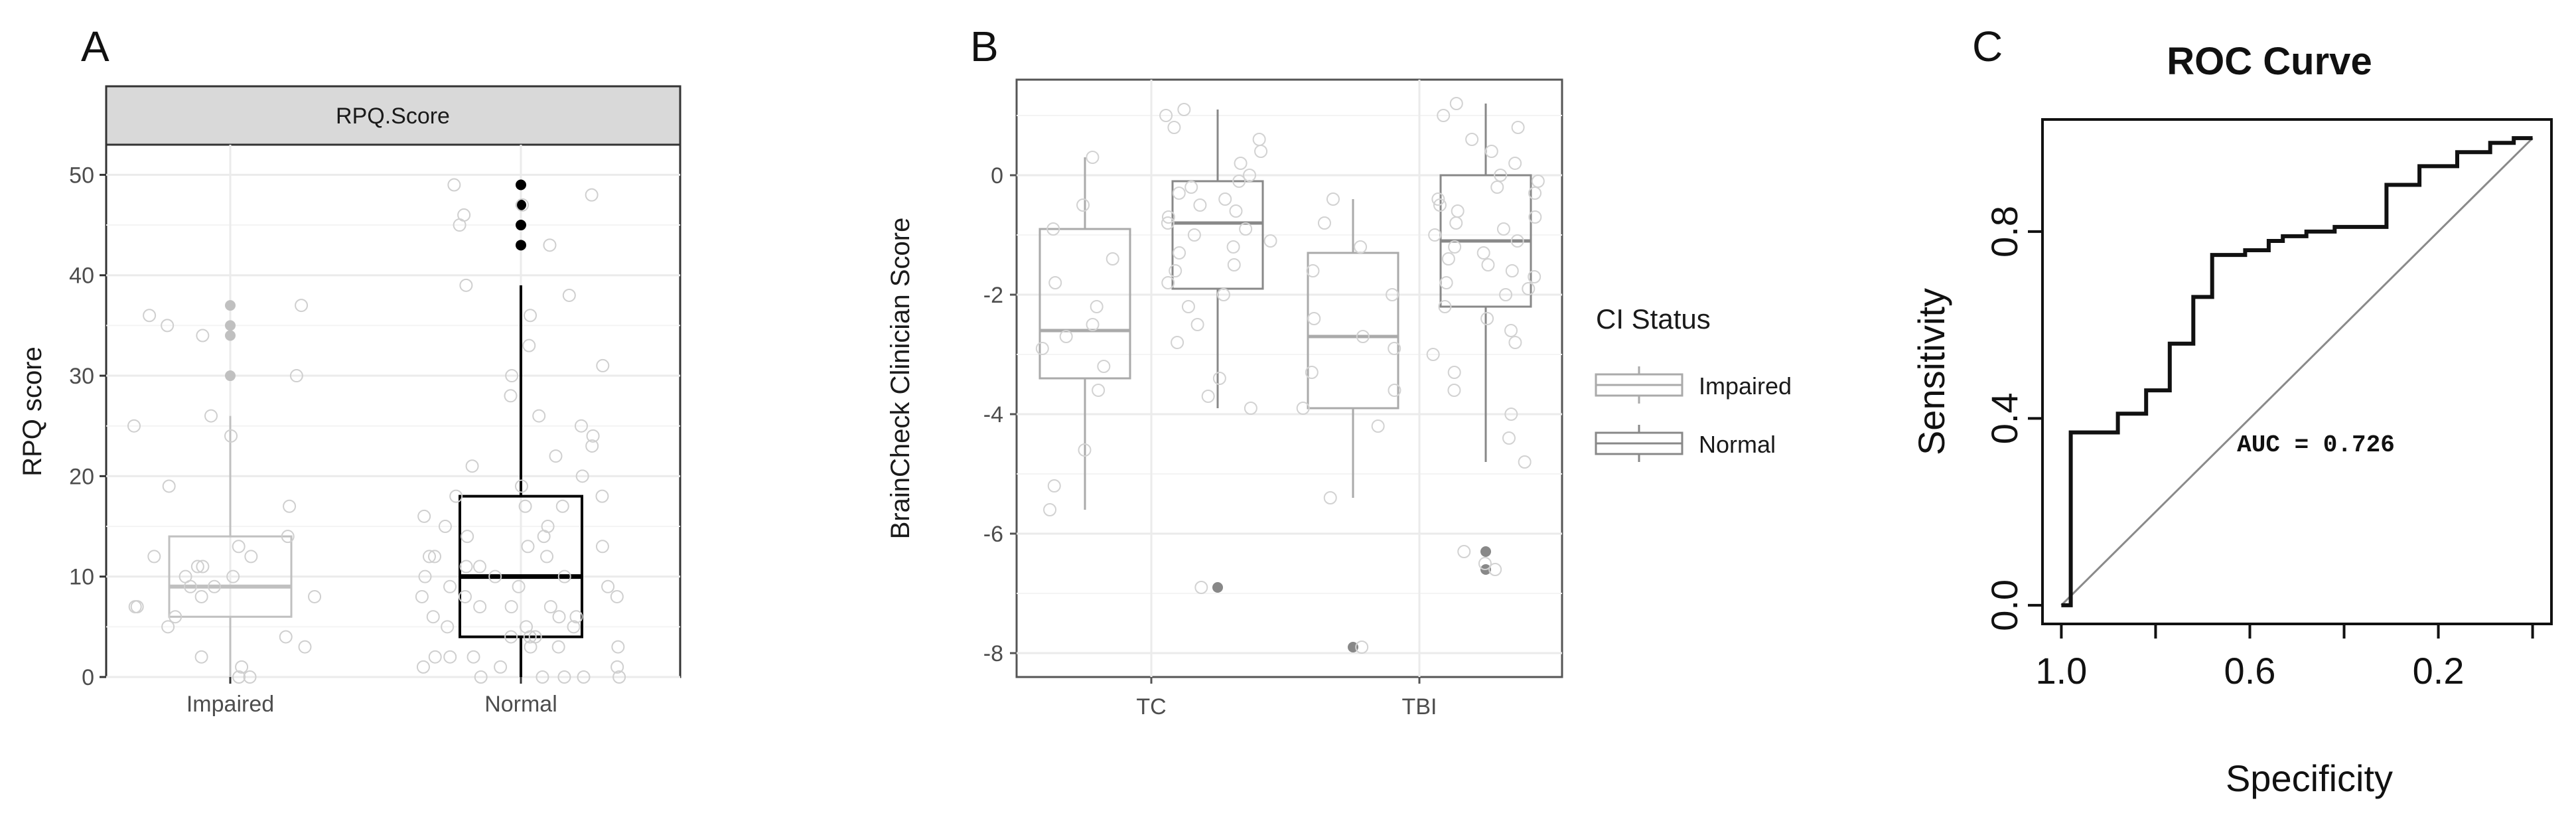  What do you see at coordinates (993, 295) in the screenshot?
I see `b-ytick-label: -2` at bounding box center [993, 295].